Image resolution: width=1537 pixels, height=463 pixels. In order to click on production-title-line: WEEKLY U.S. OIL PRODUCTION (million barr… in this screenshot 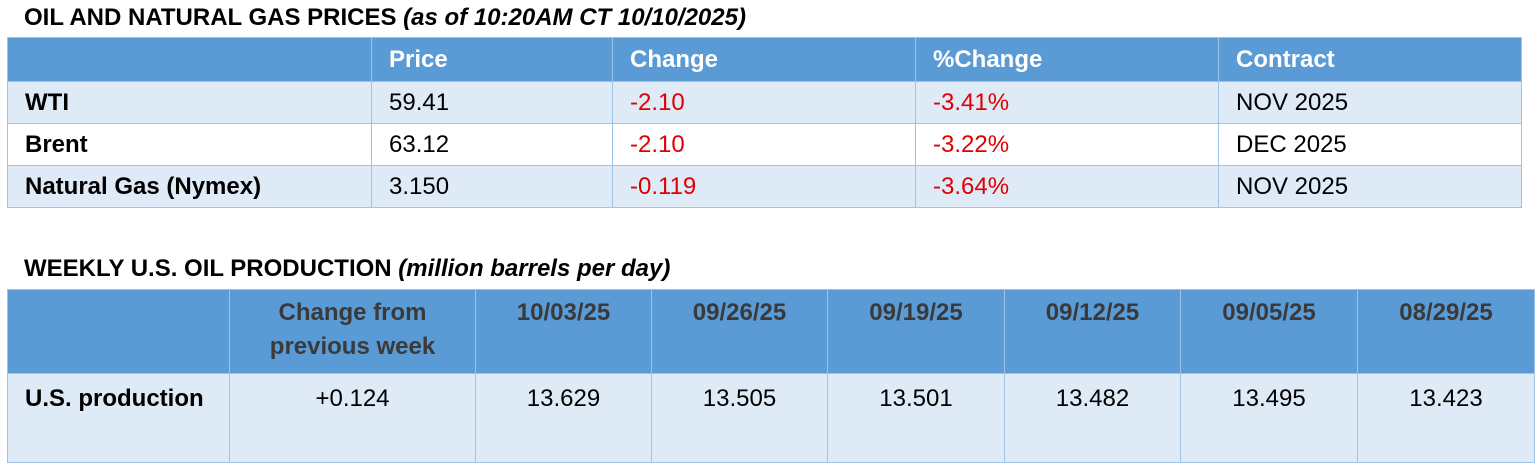, I will do `click(347, 269)`.